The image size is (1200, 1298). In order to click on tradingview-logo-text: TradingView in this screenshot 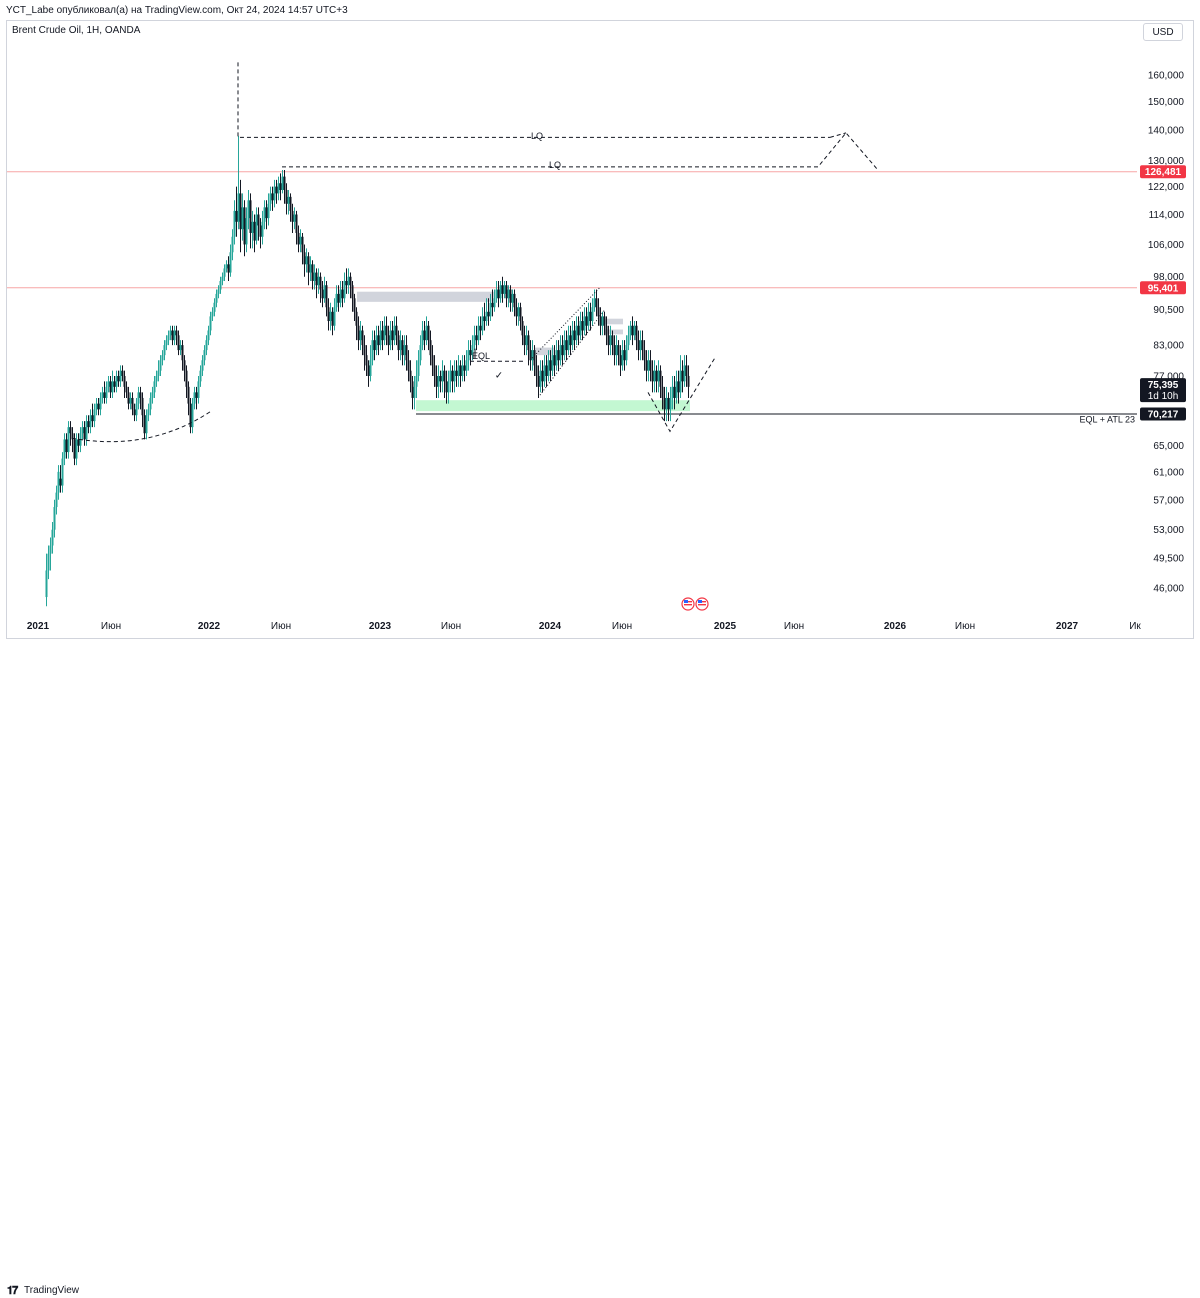, I will do `click(52, 1290)`.